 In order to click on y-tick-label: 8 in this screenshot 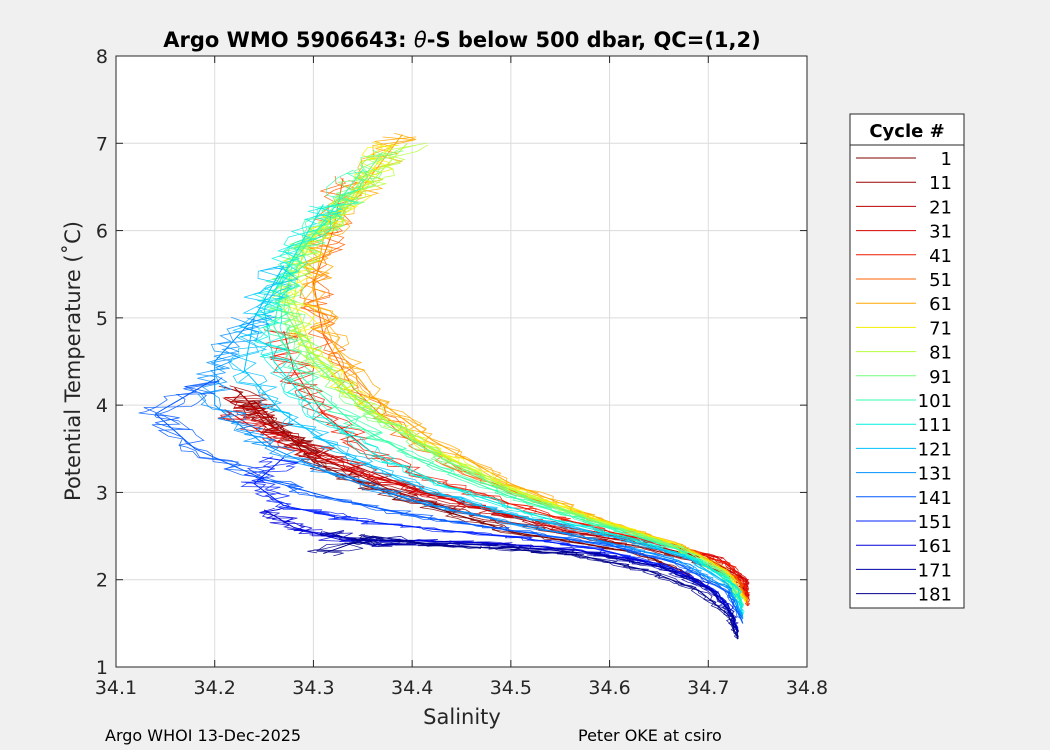, I will do `click(102, 57)`.